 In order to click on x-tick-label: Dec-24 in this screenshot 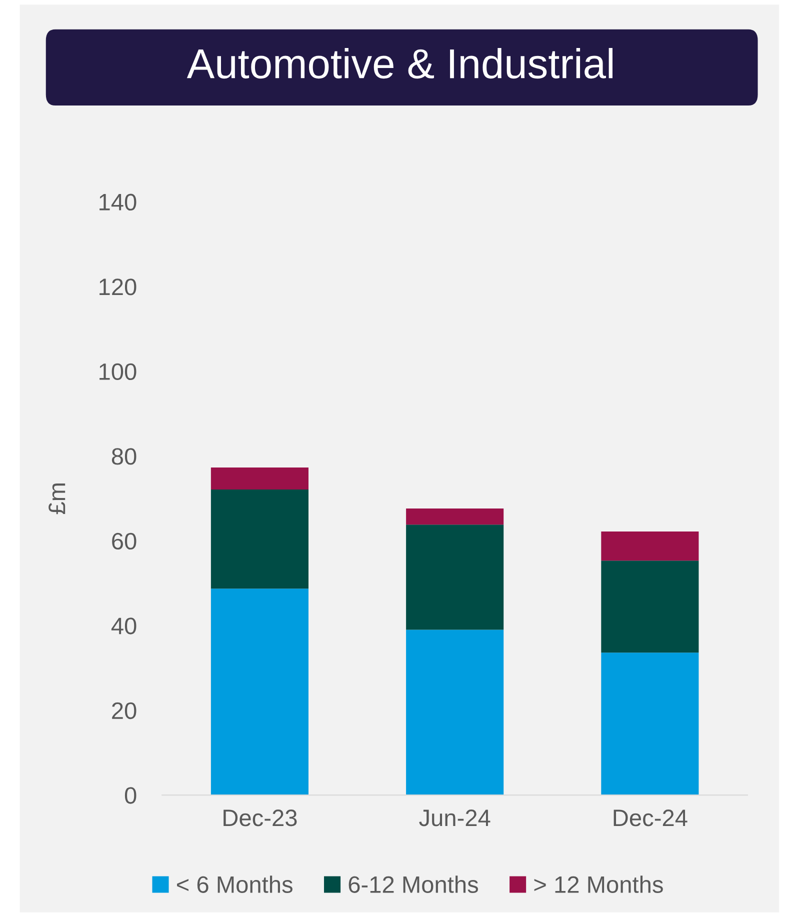, I will do `click(651, 818)`.